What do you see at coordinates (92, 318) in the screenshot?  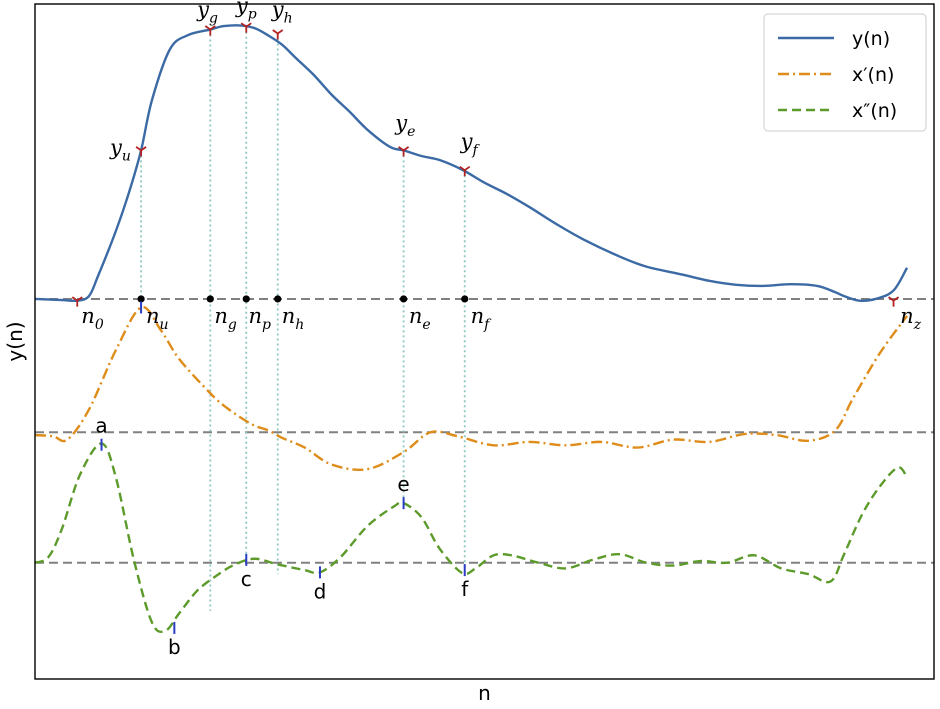 I see `n-label: n0` at bounding box center [92, 318].